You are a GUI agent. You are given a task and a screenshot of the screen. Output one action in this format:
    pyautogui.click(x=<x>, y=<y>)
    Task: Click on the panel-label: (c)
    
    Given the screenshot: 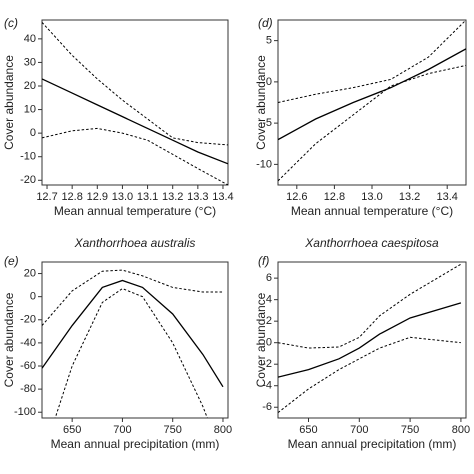 What is the action you would take?
    pyautogui.click(x=11, y=23)
    